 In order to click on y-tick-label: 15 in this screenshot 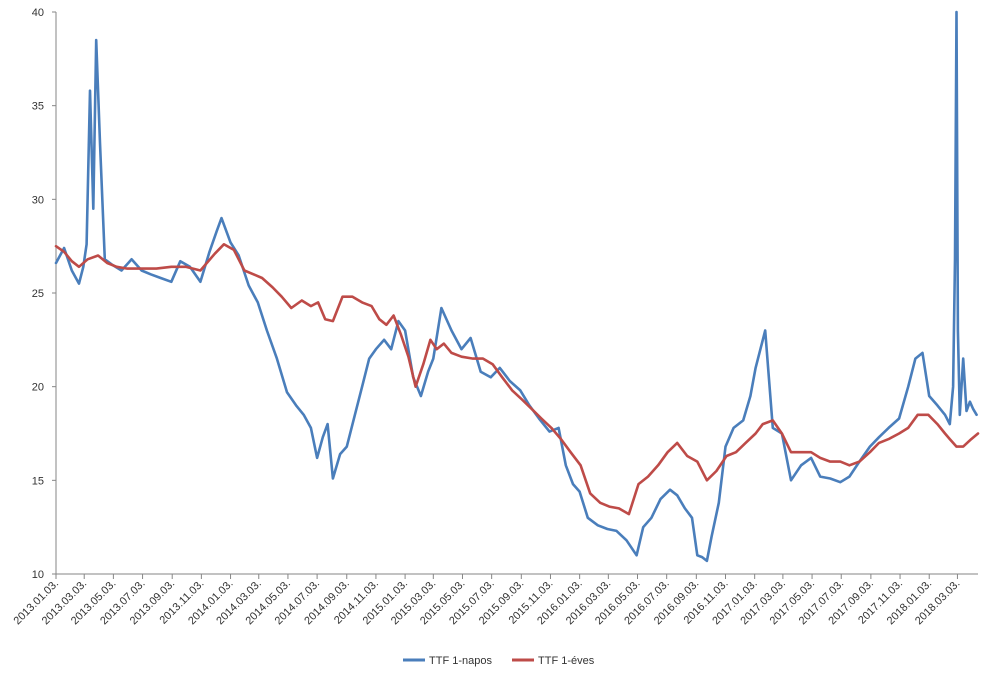, I will do `click(38, 481)`.